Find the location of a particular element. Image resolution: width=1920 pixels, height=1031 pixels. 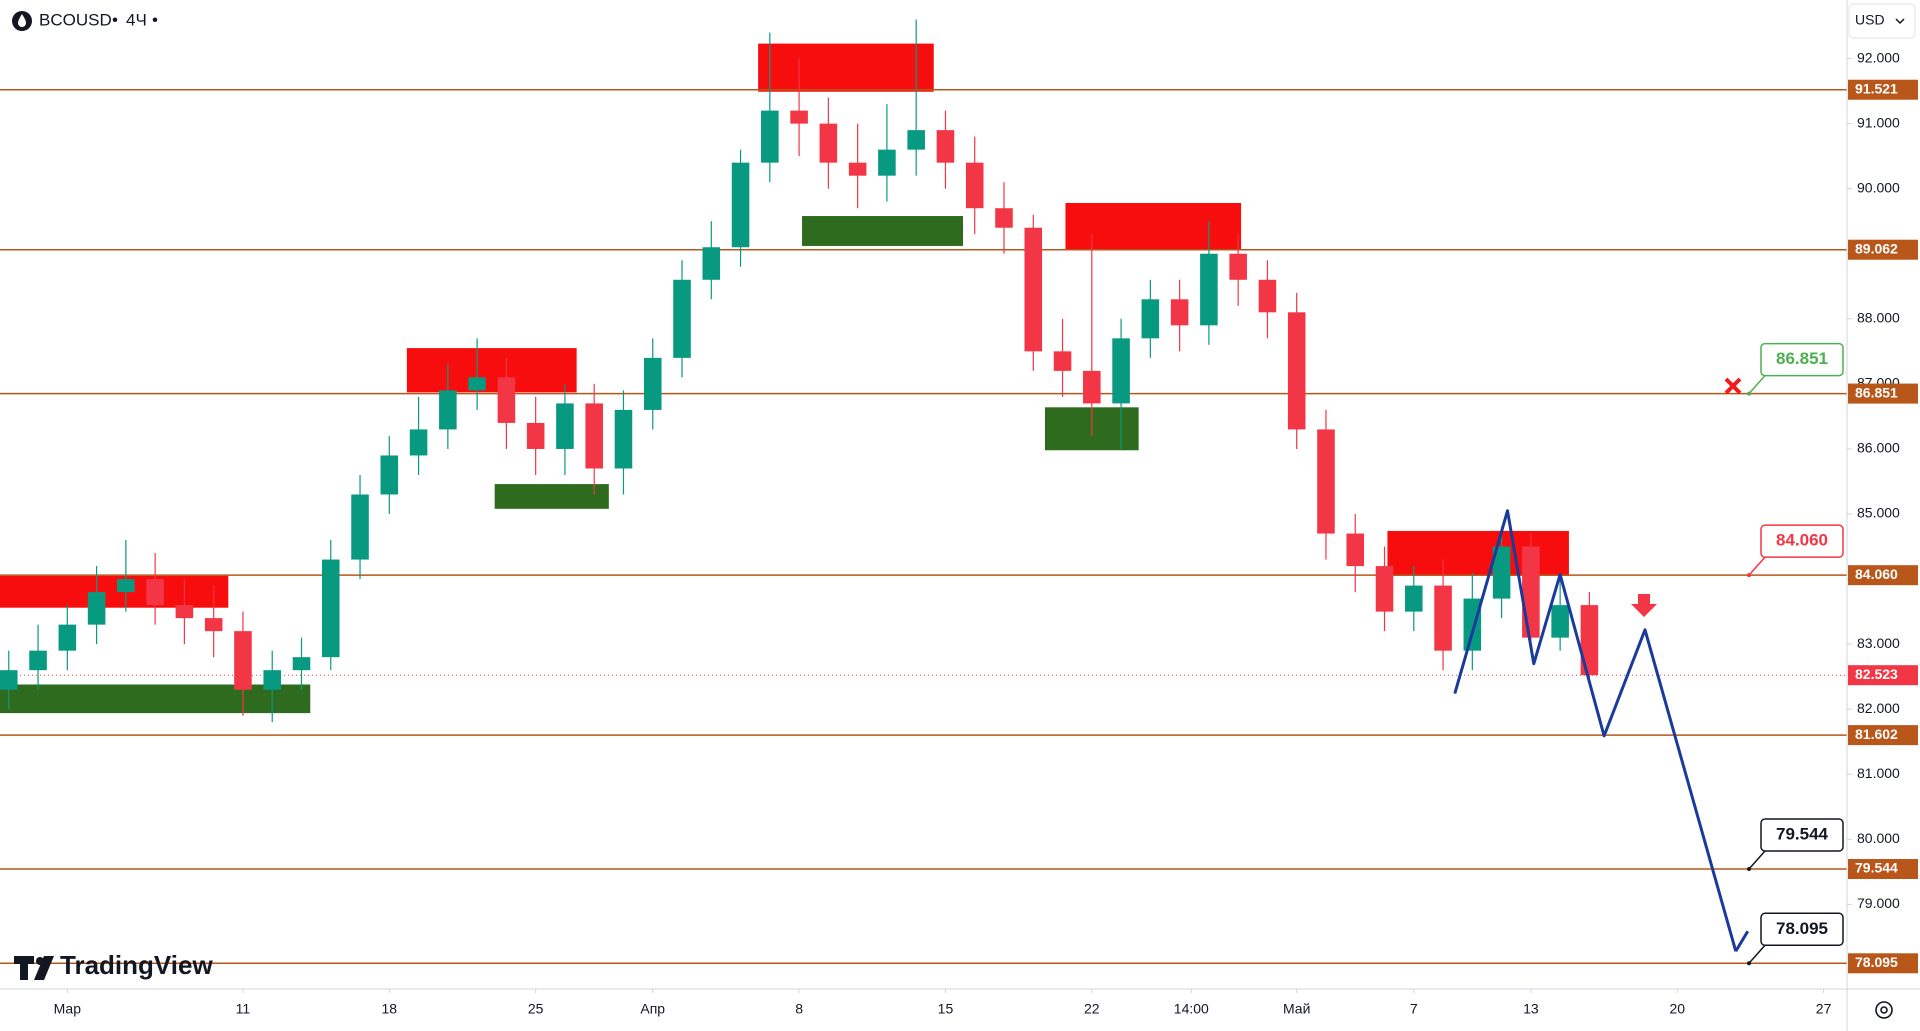

x-tick-label: 25 is located at coordinates (536, 1009).